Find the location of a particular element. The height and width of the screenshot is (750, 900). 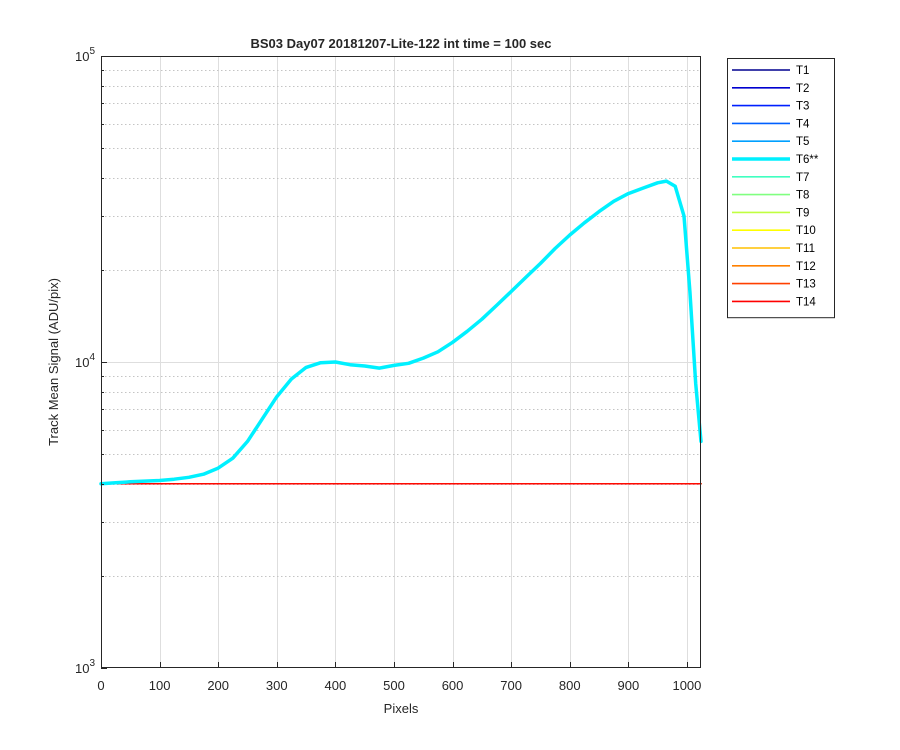

y-tick-exponent: 4 is located at coordinates (92, 357).